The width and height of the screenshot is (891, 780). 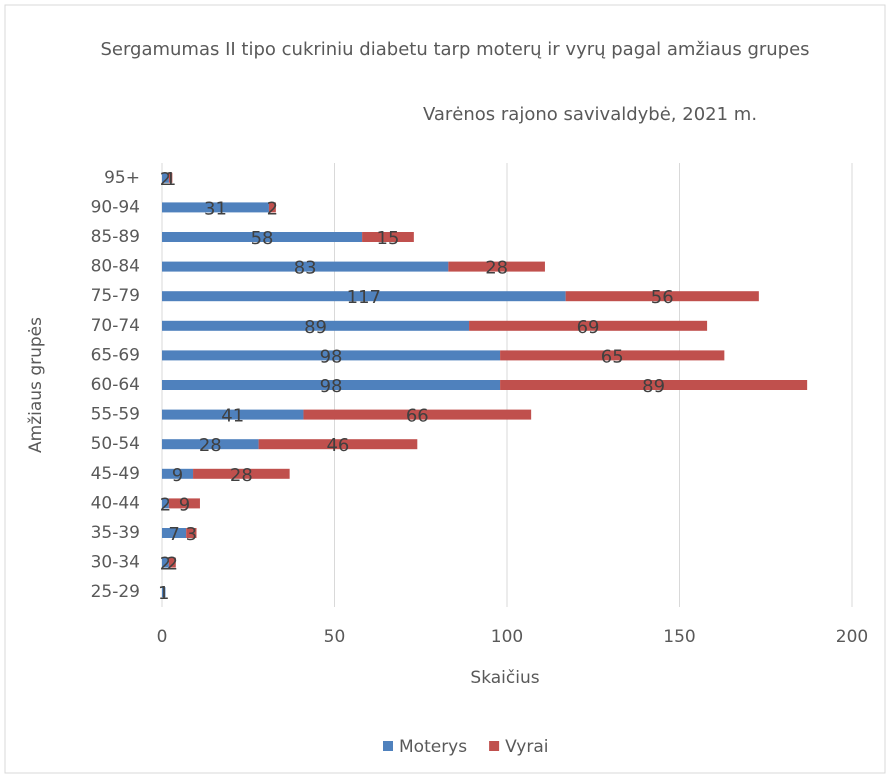 I want to click on data-label: 66, so click(x=417, y=416).